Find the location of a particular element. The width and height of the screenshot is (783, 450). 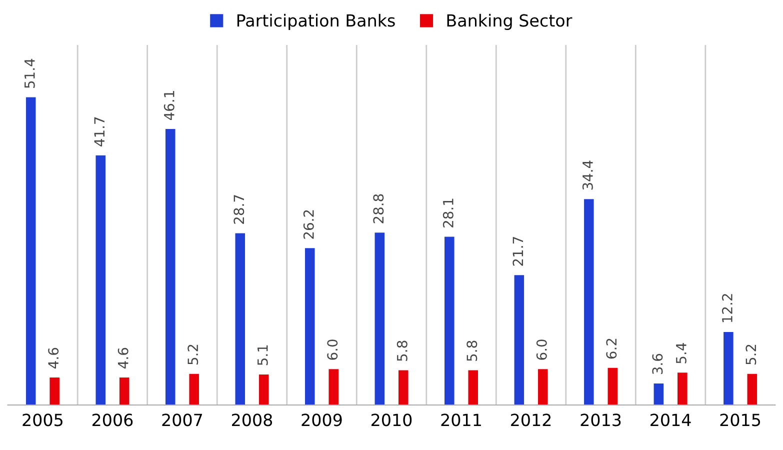

data-label: 21.7 is located at coordinates (517, 251).